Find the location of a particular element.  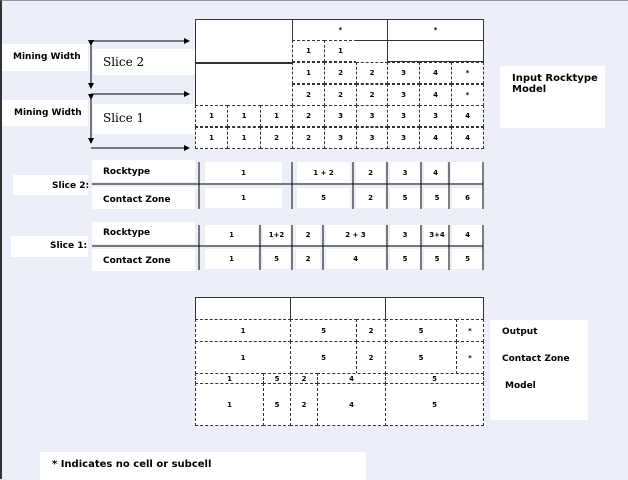

input-cell: 3 is located at coordinates (403, 138).